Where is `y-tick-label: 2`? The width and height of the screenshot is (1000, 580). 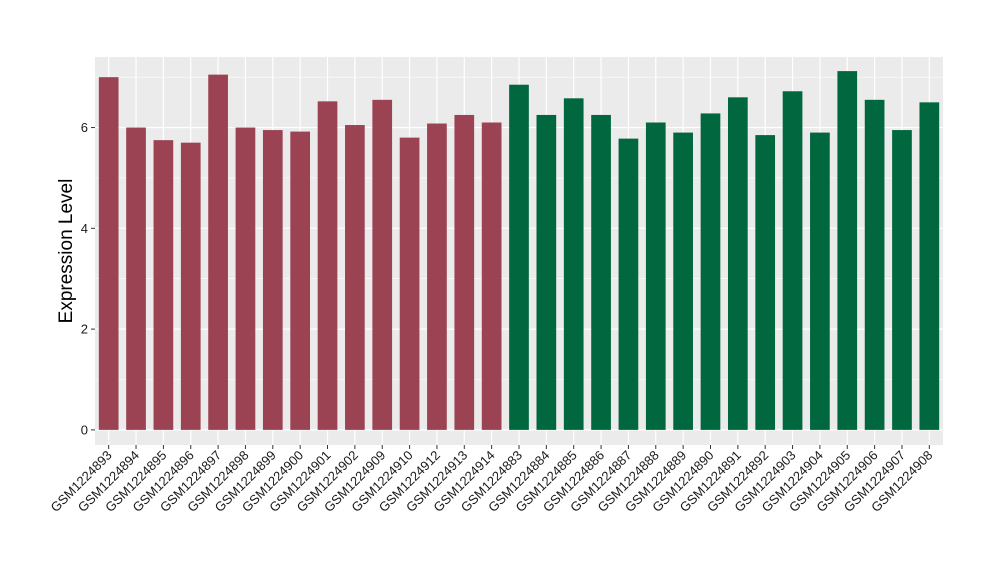 y-tick-label: 2 is located at coordinates (84, 329).